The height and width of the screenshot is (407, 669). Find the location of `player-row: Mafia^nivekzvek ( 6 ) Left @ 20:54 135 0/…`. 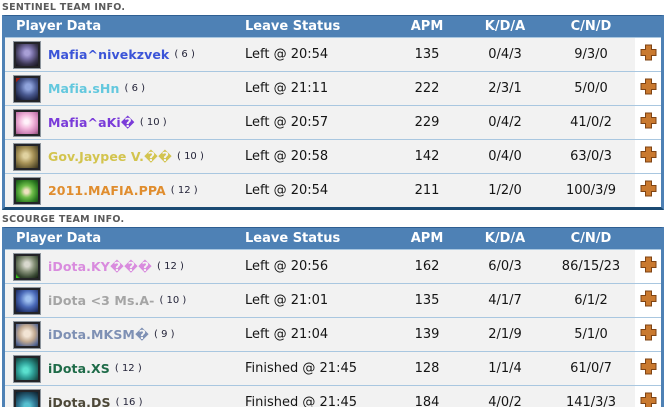

player-row: Mafia^nivekzvek ( 6 ) Left @ 20:54 135 0/… is located at coordinates (333, 54).